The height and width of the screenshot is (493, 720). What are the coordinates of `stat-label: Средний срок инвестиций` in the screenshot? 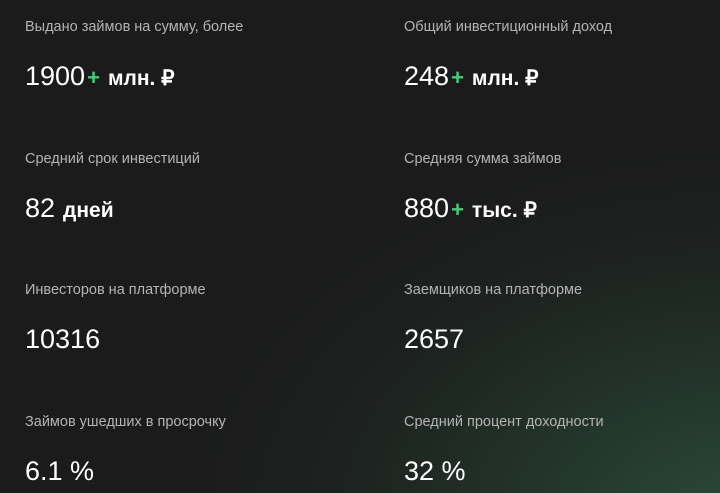 It's located at (112, 158).